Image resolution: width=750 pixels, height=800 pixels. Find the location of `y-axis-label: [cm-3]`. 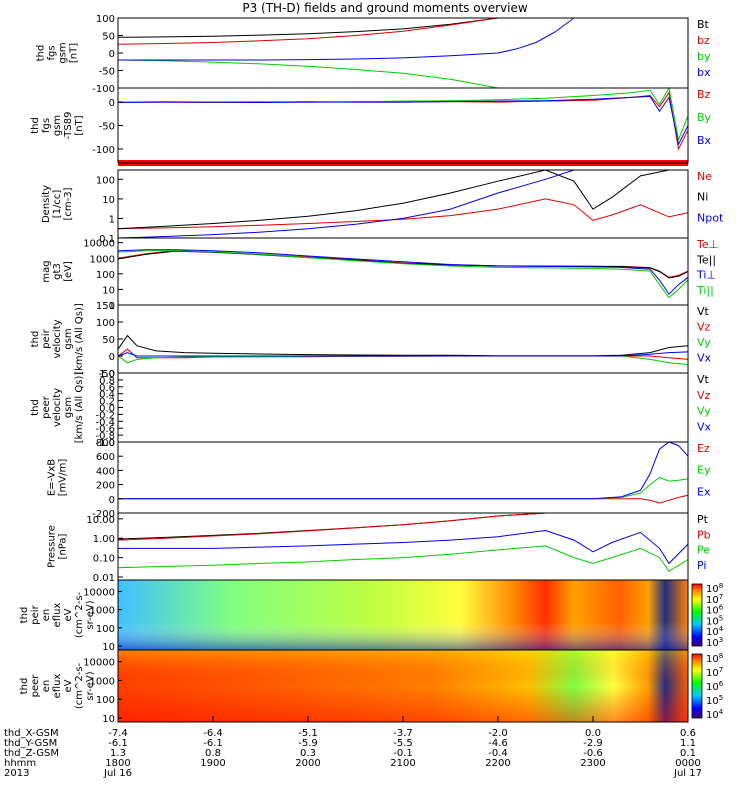

y-axis-label: [cm-3] is located at coordinates (68, 203).